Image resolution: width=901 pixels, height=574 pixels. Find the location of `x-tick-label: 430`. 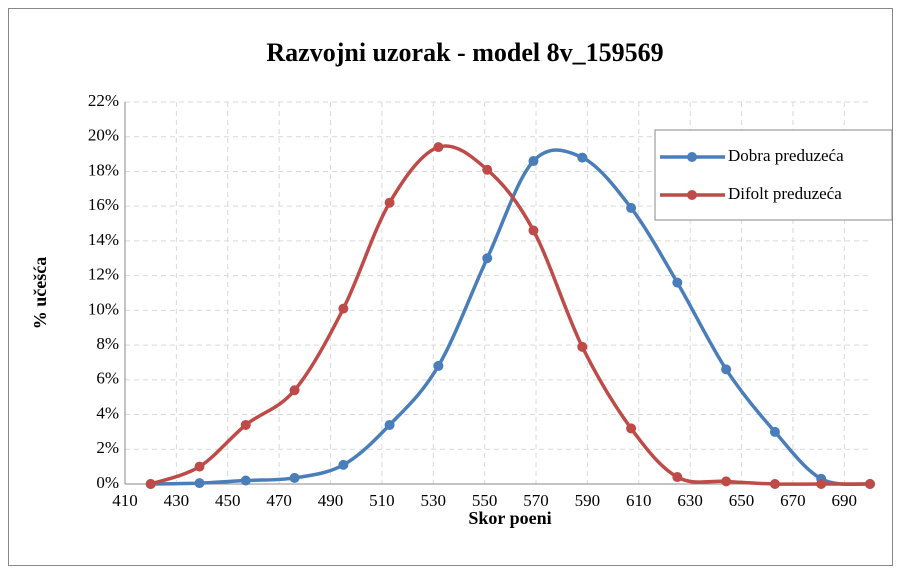

x-tick-label: 430 is located at coordinates (177, 500).